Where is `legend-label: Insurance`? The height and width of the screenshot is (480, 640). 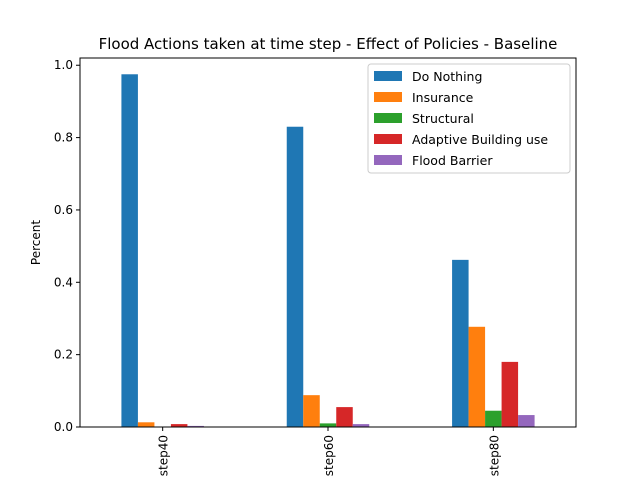
legend-label: Insurance is located at coordinates (443, 97).